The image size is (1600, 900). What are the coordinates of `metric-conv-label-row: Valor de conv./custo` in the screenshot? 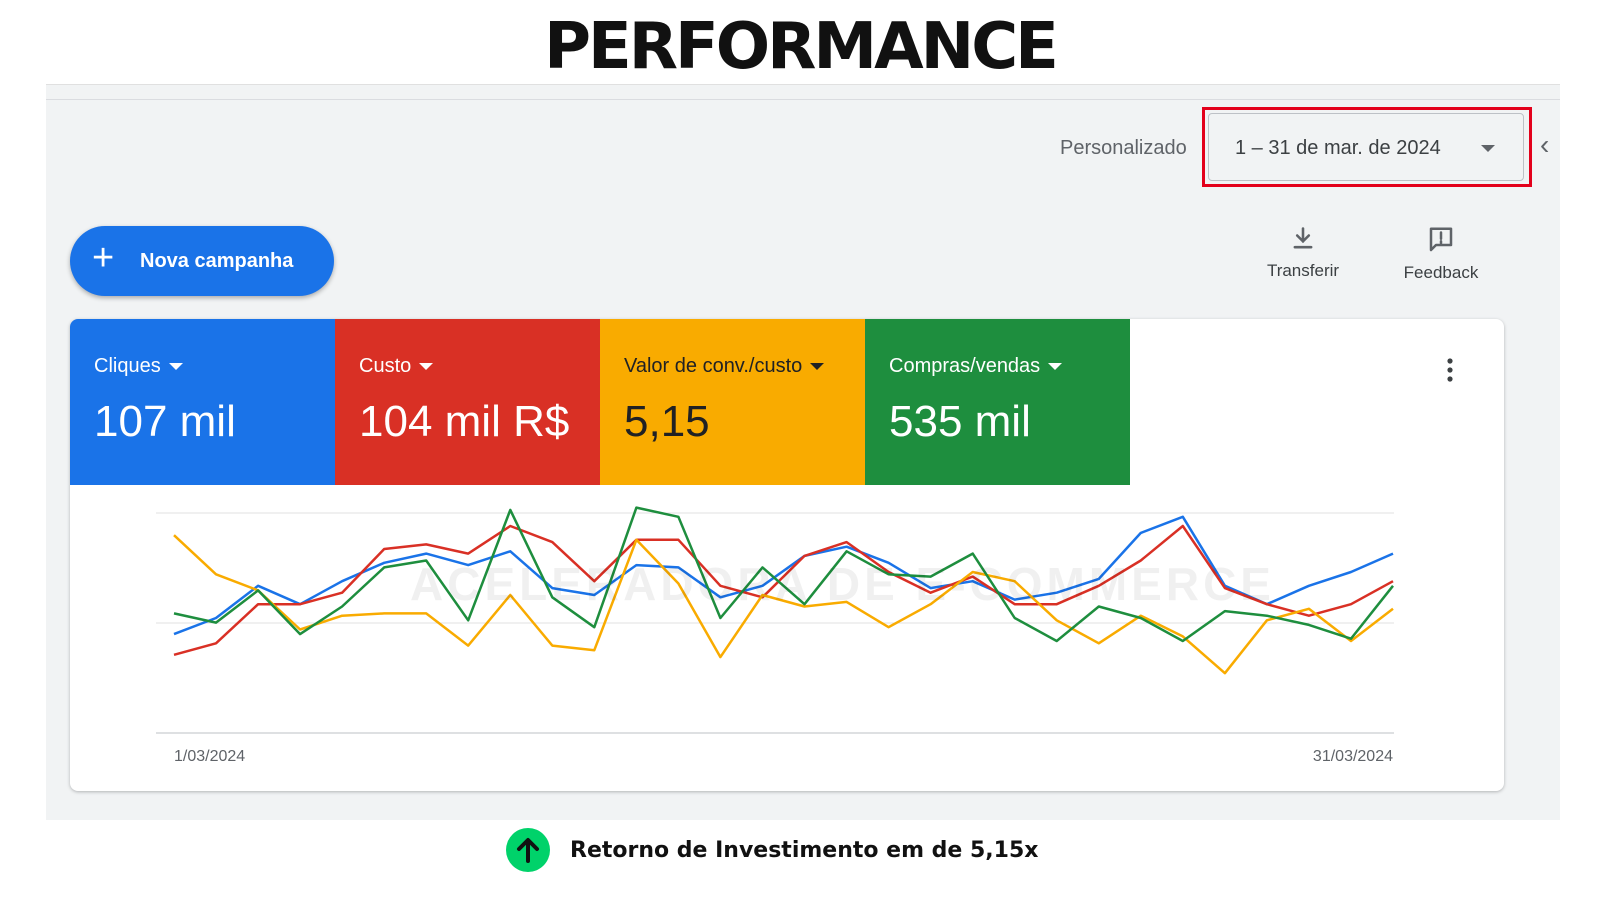 It's located at (724, 366).